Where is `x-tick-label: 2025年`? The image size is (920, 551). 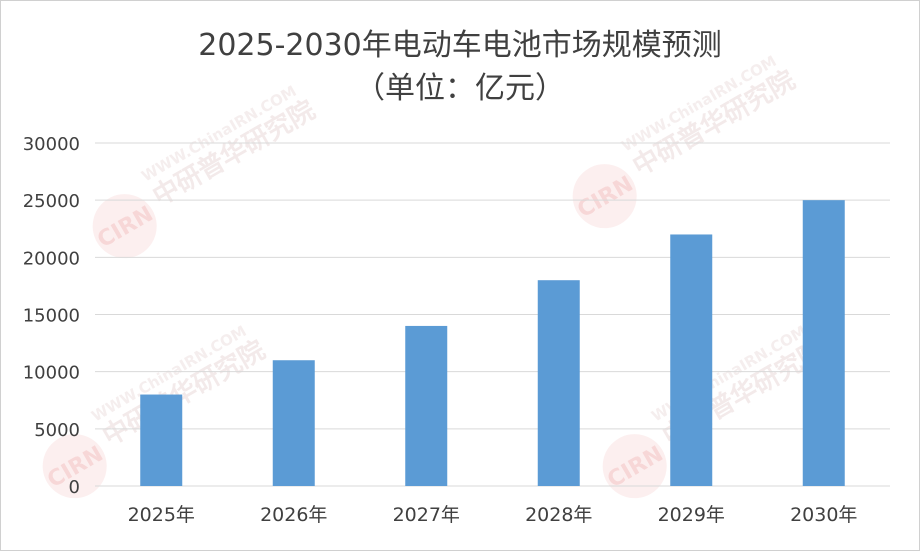
x-tick-label: 2025年 is located at coordinates (161, 515).